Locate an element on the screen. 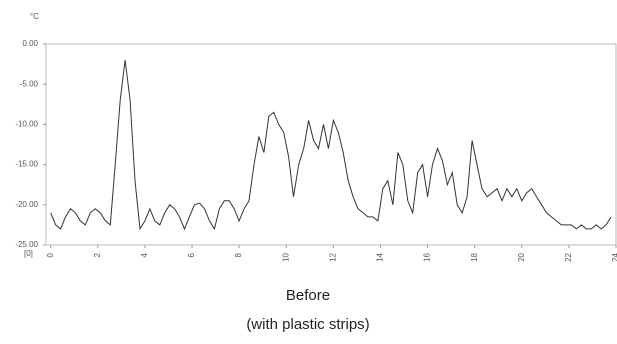 This screenshot has width=617, height=344. y-tick-label: -5.00 is located at coordinates (29, 83).